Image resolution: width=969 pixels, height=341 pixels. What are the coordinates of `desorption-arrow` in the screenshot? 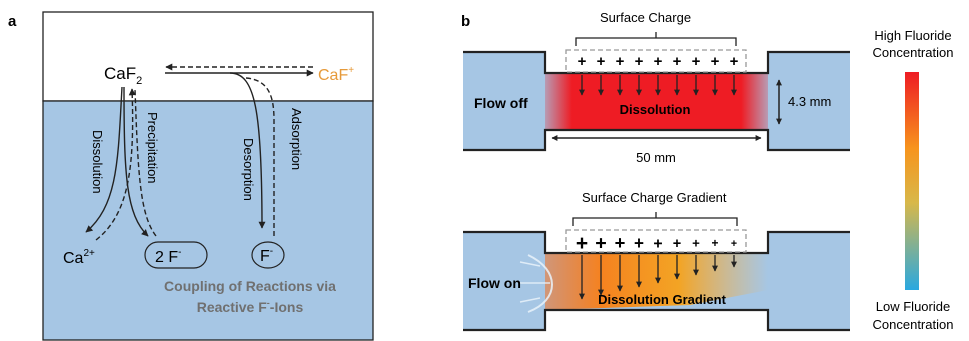 It's located at (247, 150).